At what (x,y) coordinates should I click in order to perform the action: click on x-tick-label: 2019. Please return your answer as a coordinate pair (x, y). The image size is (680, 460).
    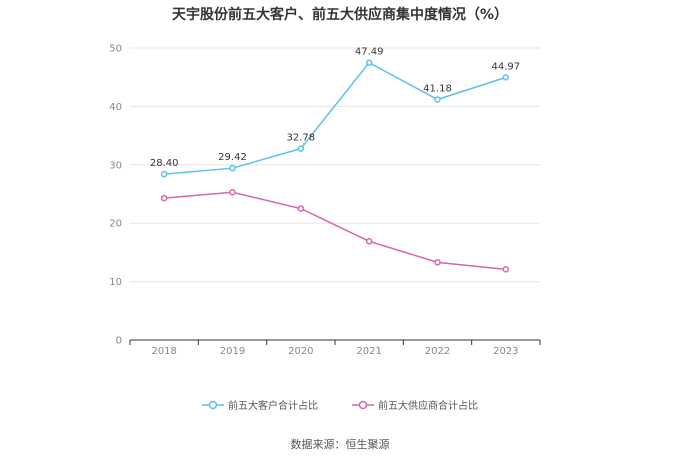
    Looking at the image, I should click on (232, 351).